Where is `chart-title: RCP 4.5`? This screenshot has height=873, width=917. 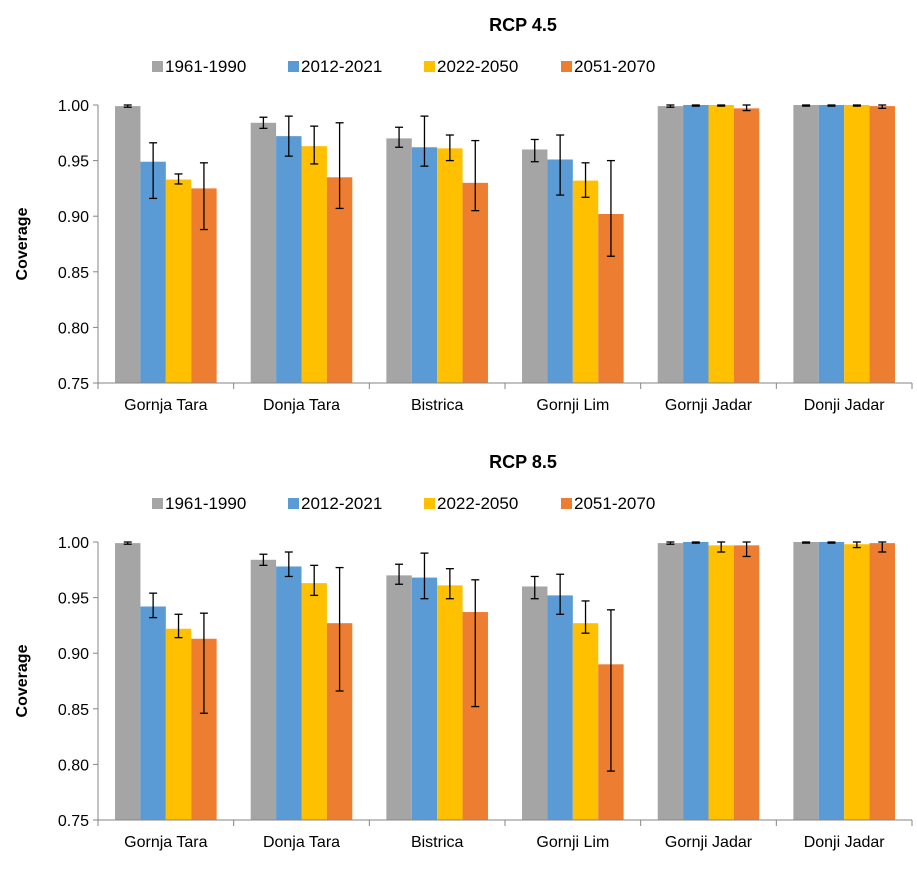 chart-title: RCP 4.5 is located at coordinates (523, 25).